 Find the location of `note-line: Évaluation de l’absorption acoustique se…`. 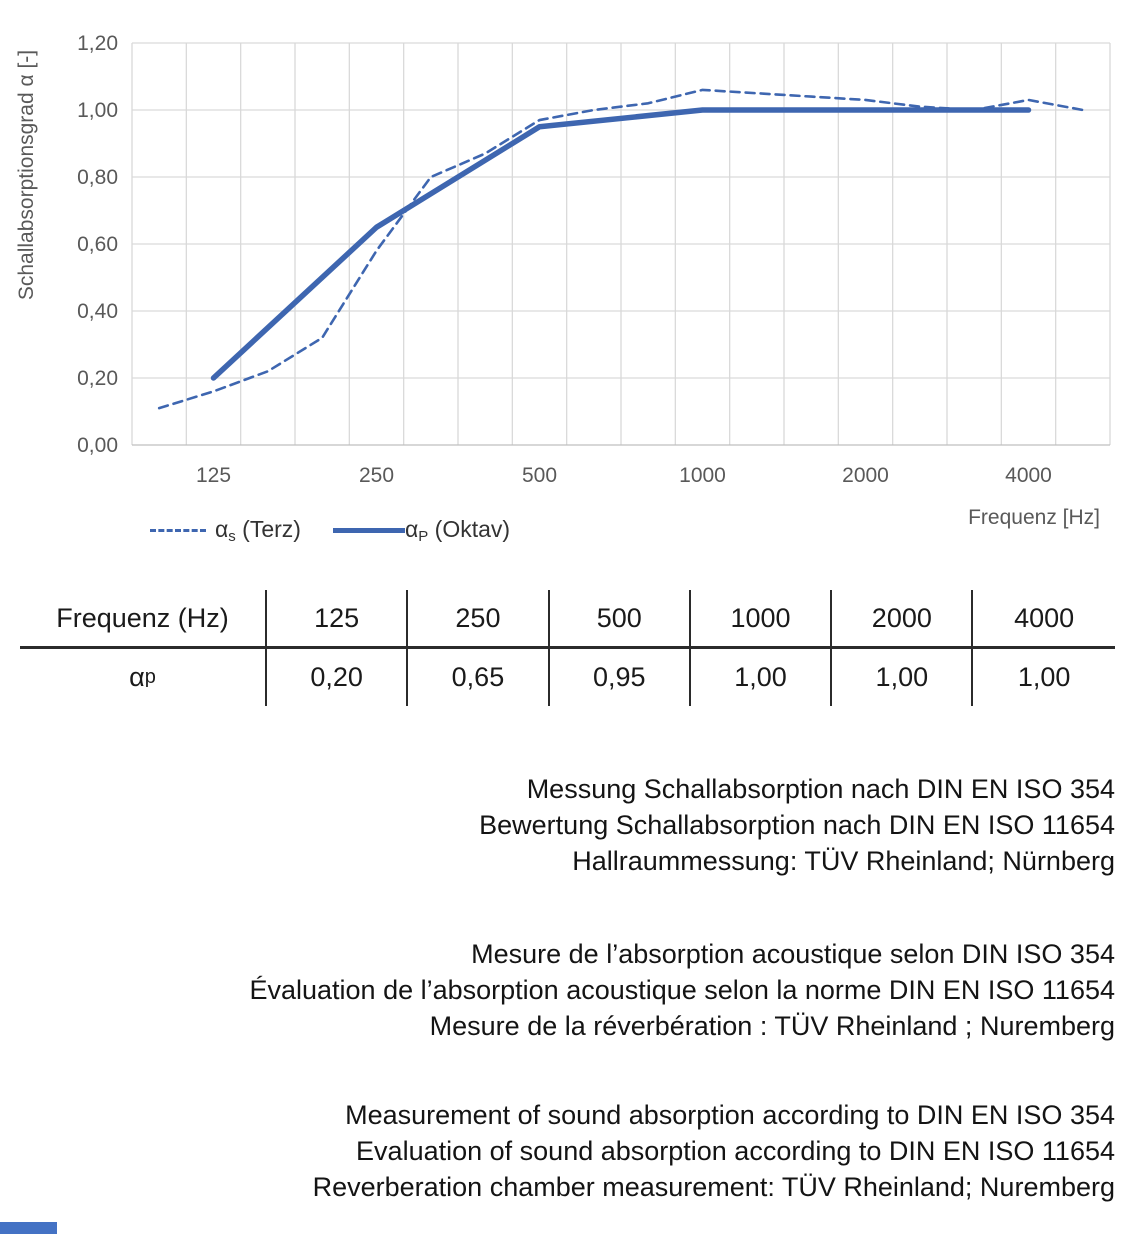

note-line: Évaluation de l’absorption acoustique se… is located at coordinates (682, 990).